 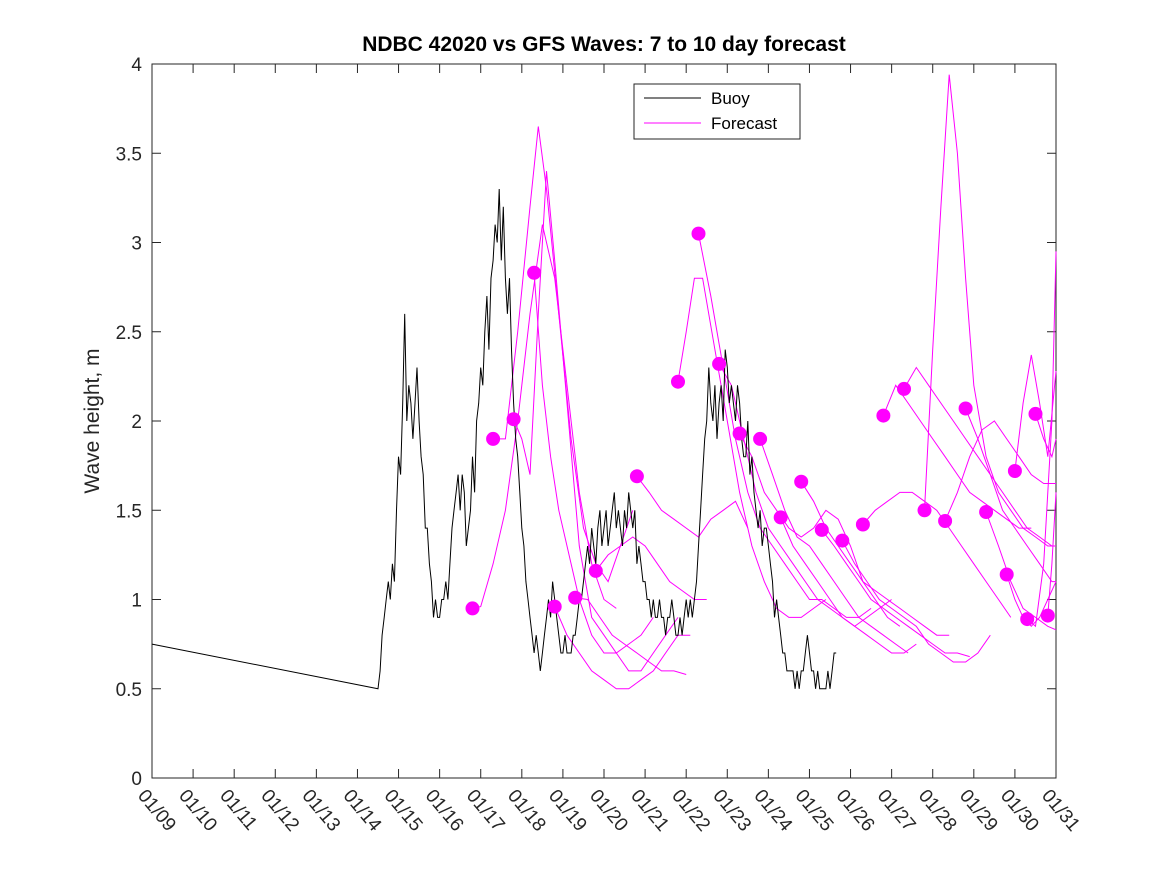 What do you see at coordinates (279, 811) in the screenshot?
I see `x-tick-label: 01/12` at bounding box center [279, 811].